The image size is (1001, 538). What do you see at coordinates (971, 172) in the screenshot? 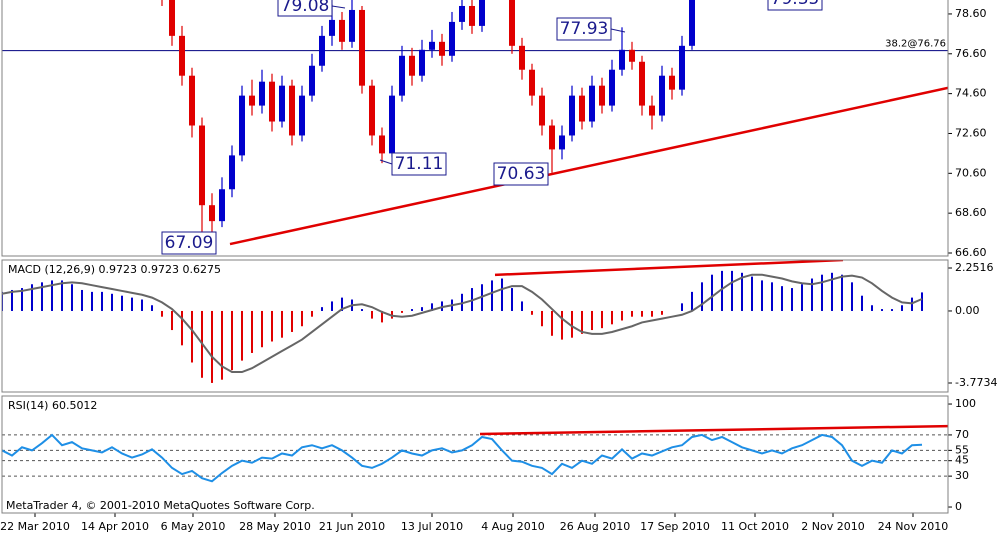
I see `y-tick-label: 70.60` at bounding box center [971, 172].